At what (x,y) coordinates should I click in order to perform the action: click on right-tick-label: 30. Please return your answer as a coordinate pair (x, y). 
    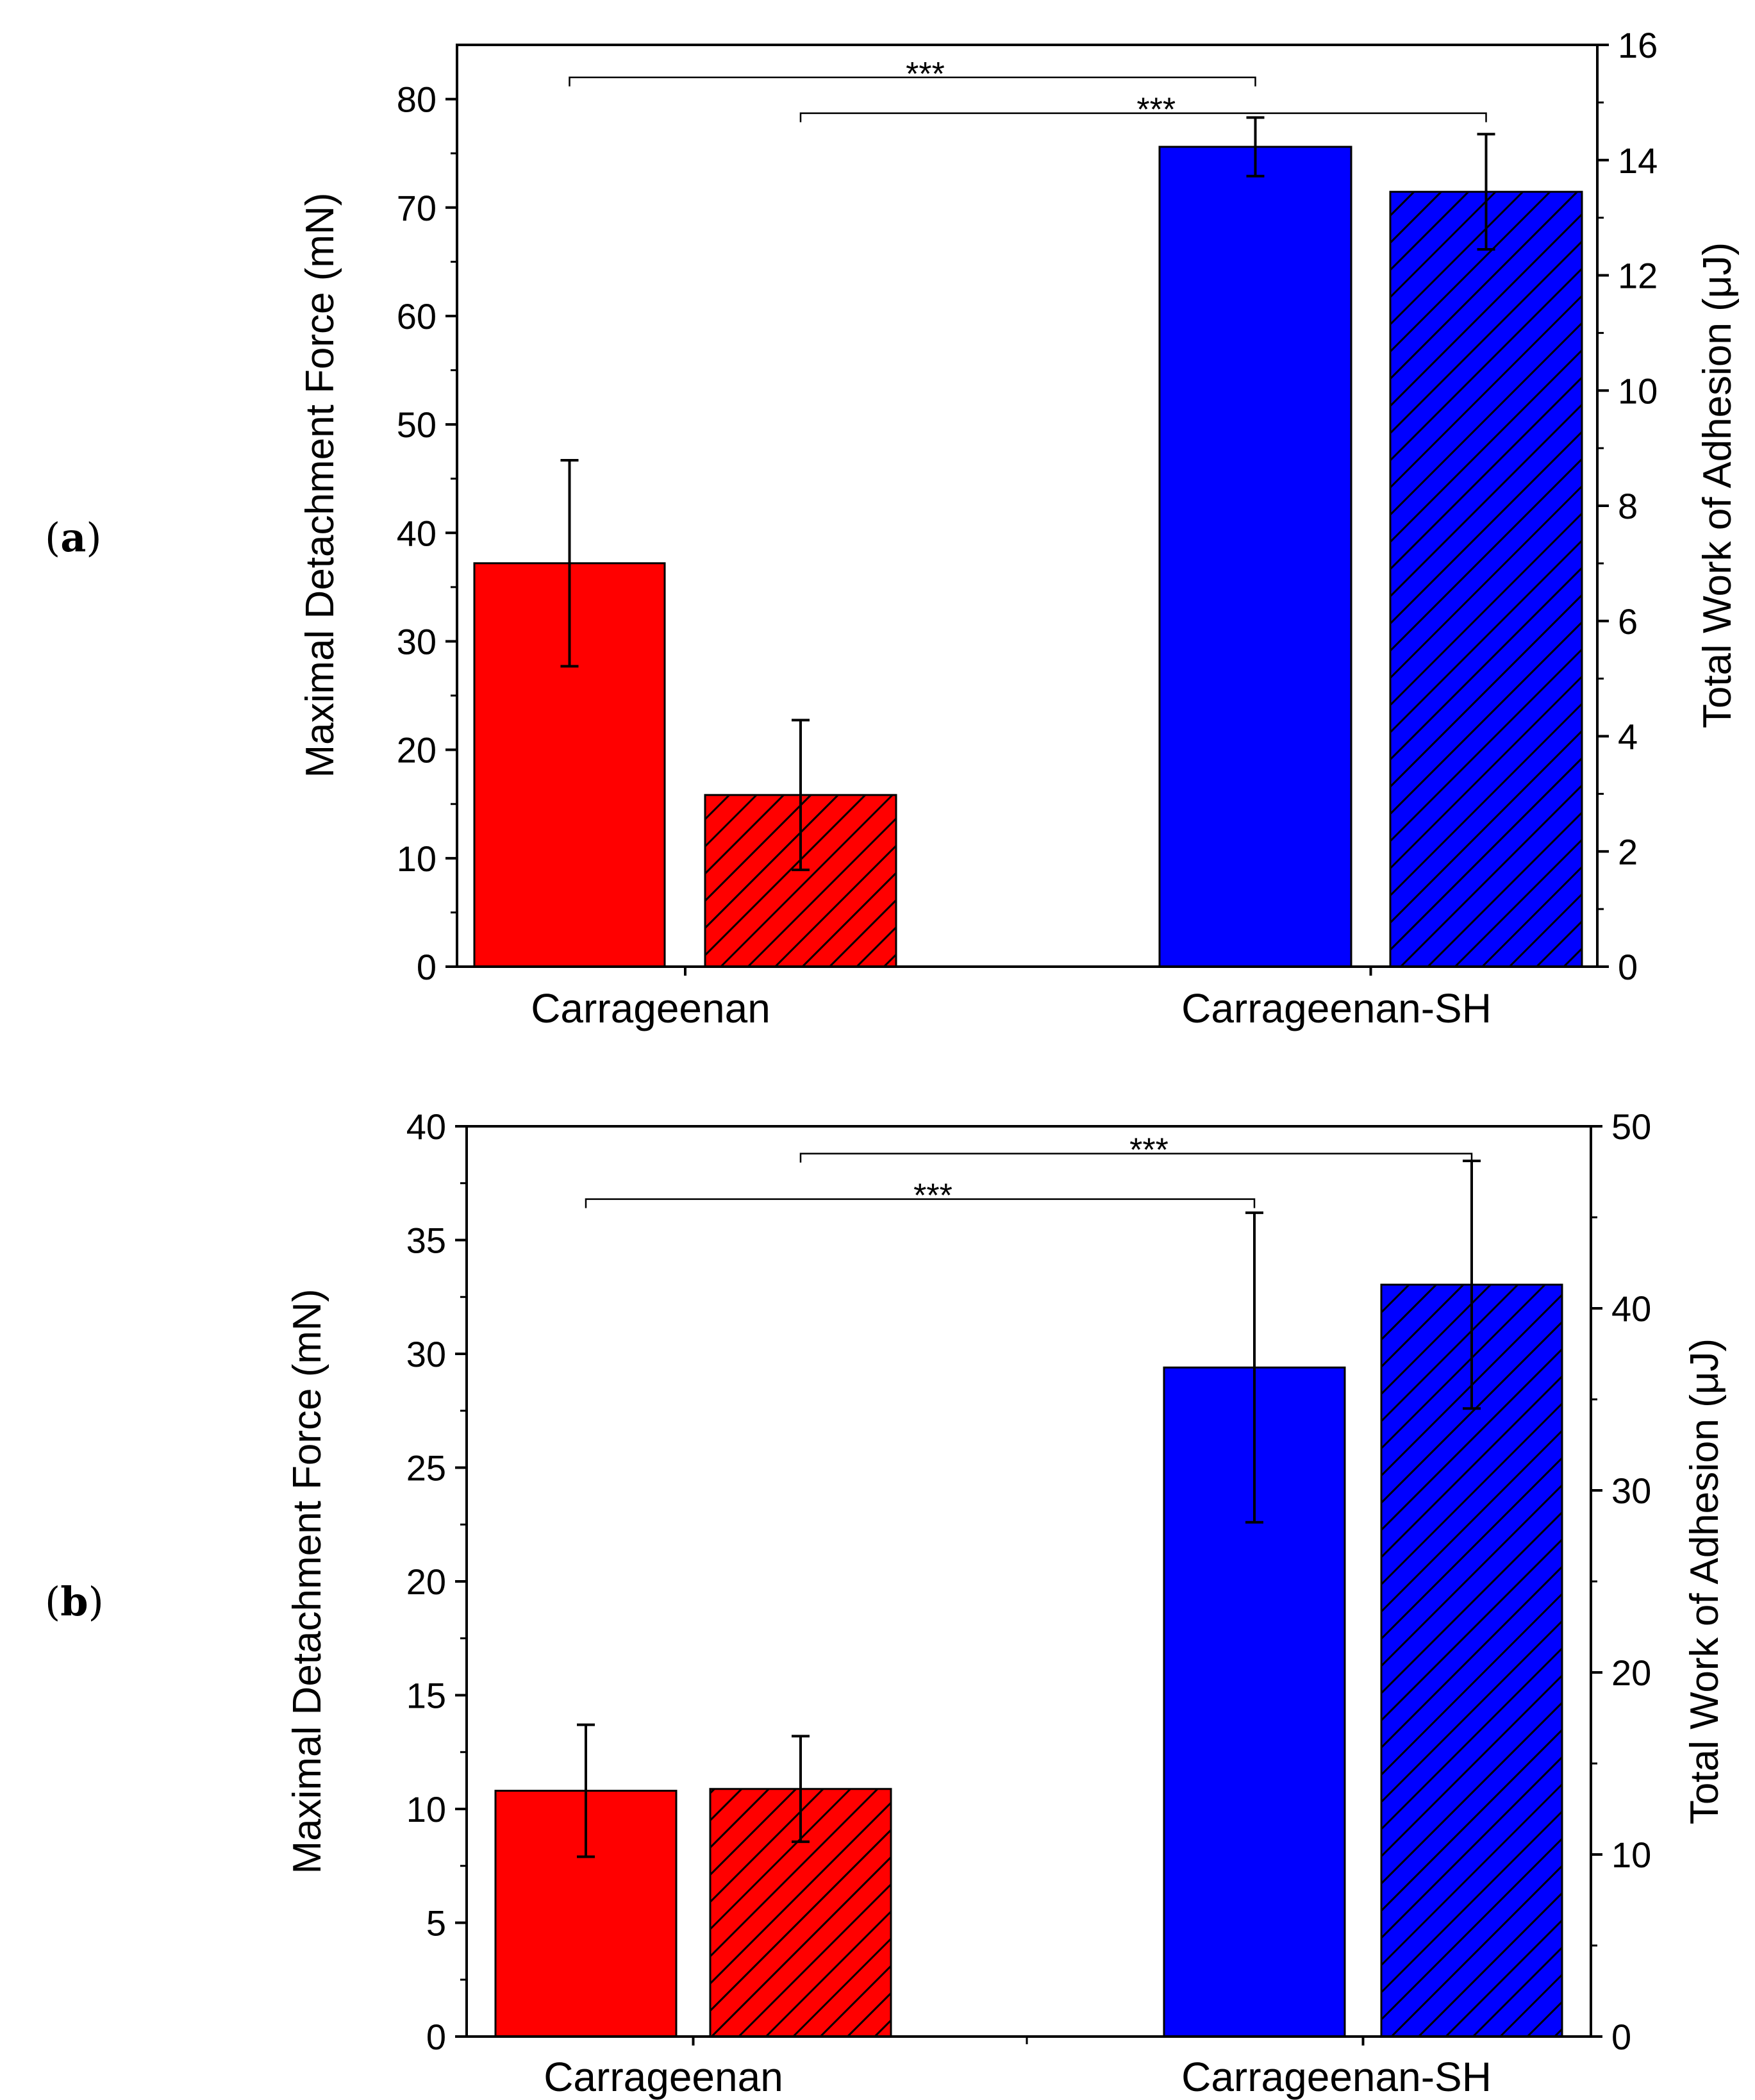
    Looking at the image, I should click on (1631, 1491).